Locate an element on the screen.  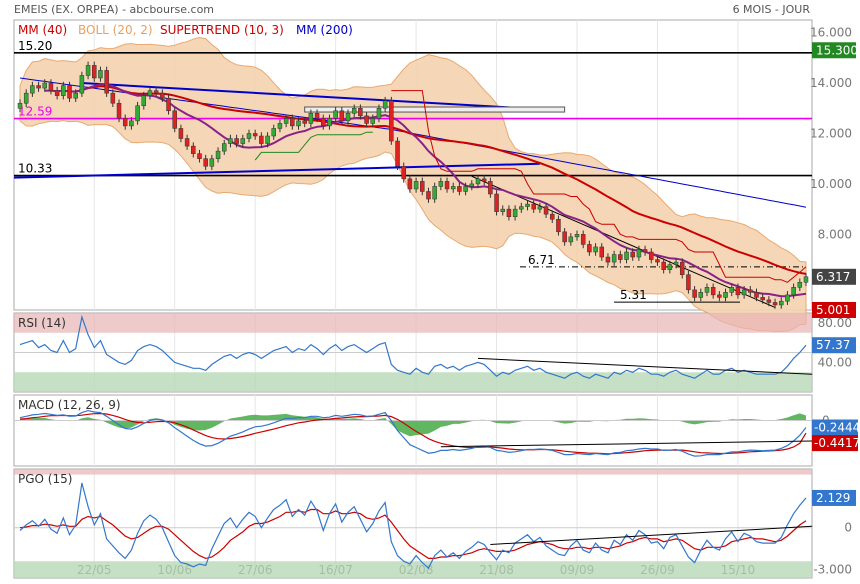
annotation-label-0: 6.71 is located at coordinates (541, 260).